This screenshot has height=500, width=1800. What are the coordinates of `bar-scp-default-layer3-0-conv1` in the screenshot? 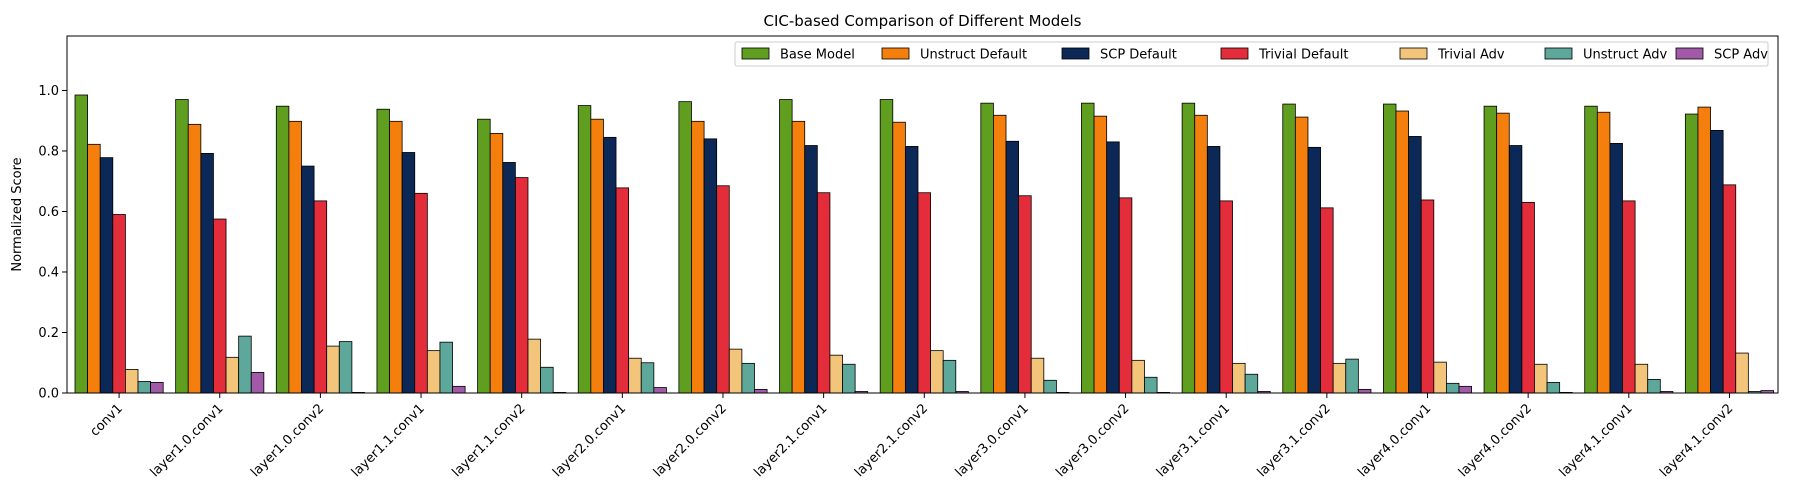 It's located at (1012, 267).